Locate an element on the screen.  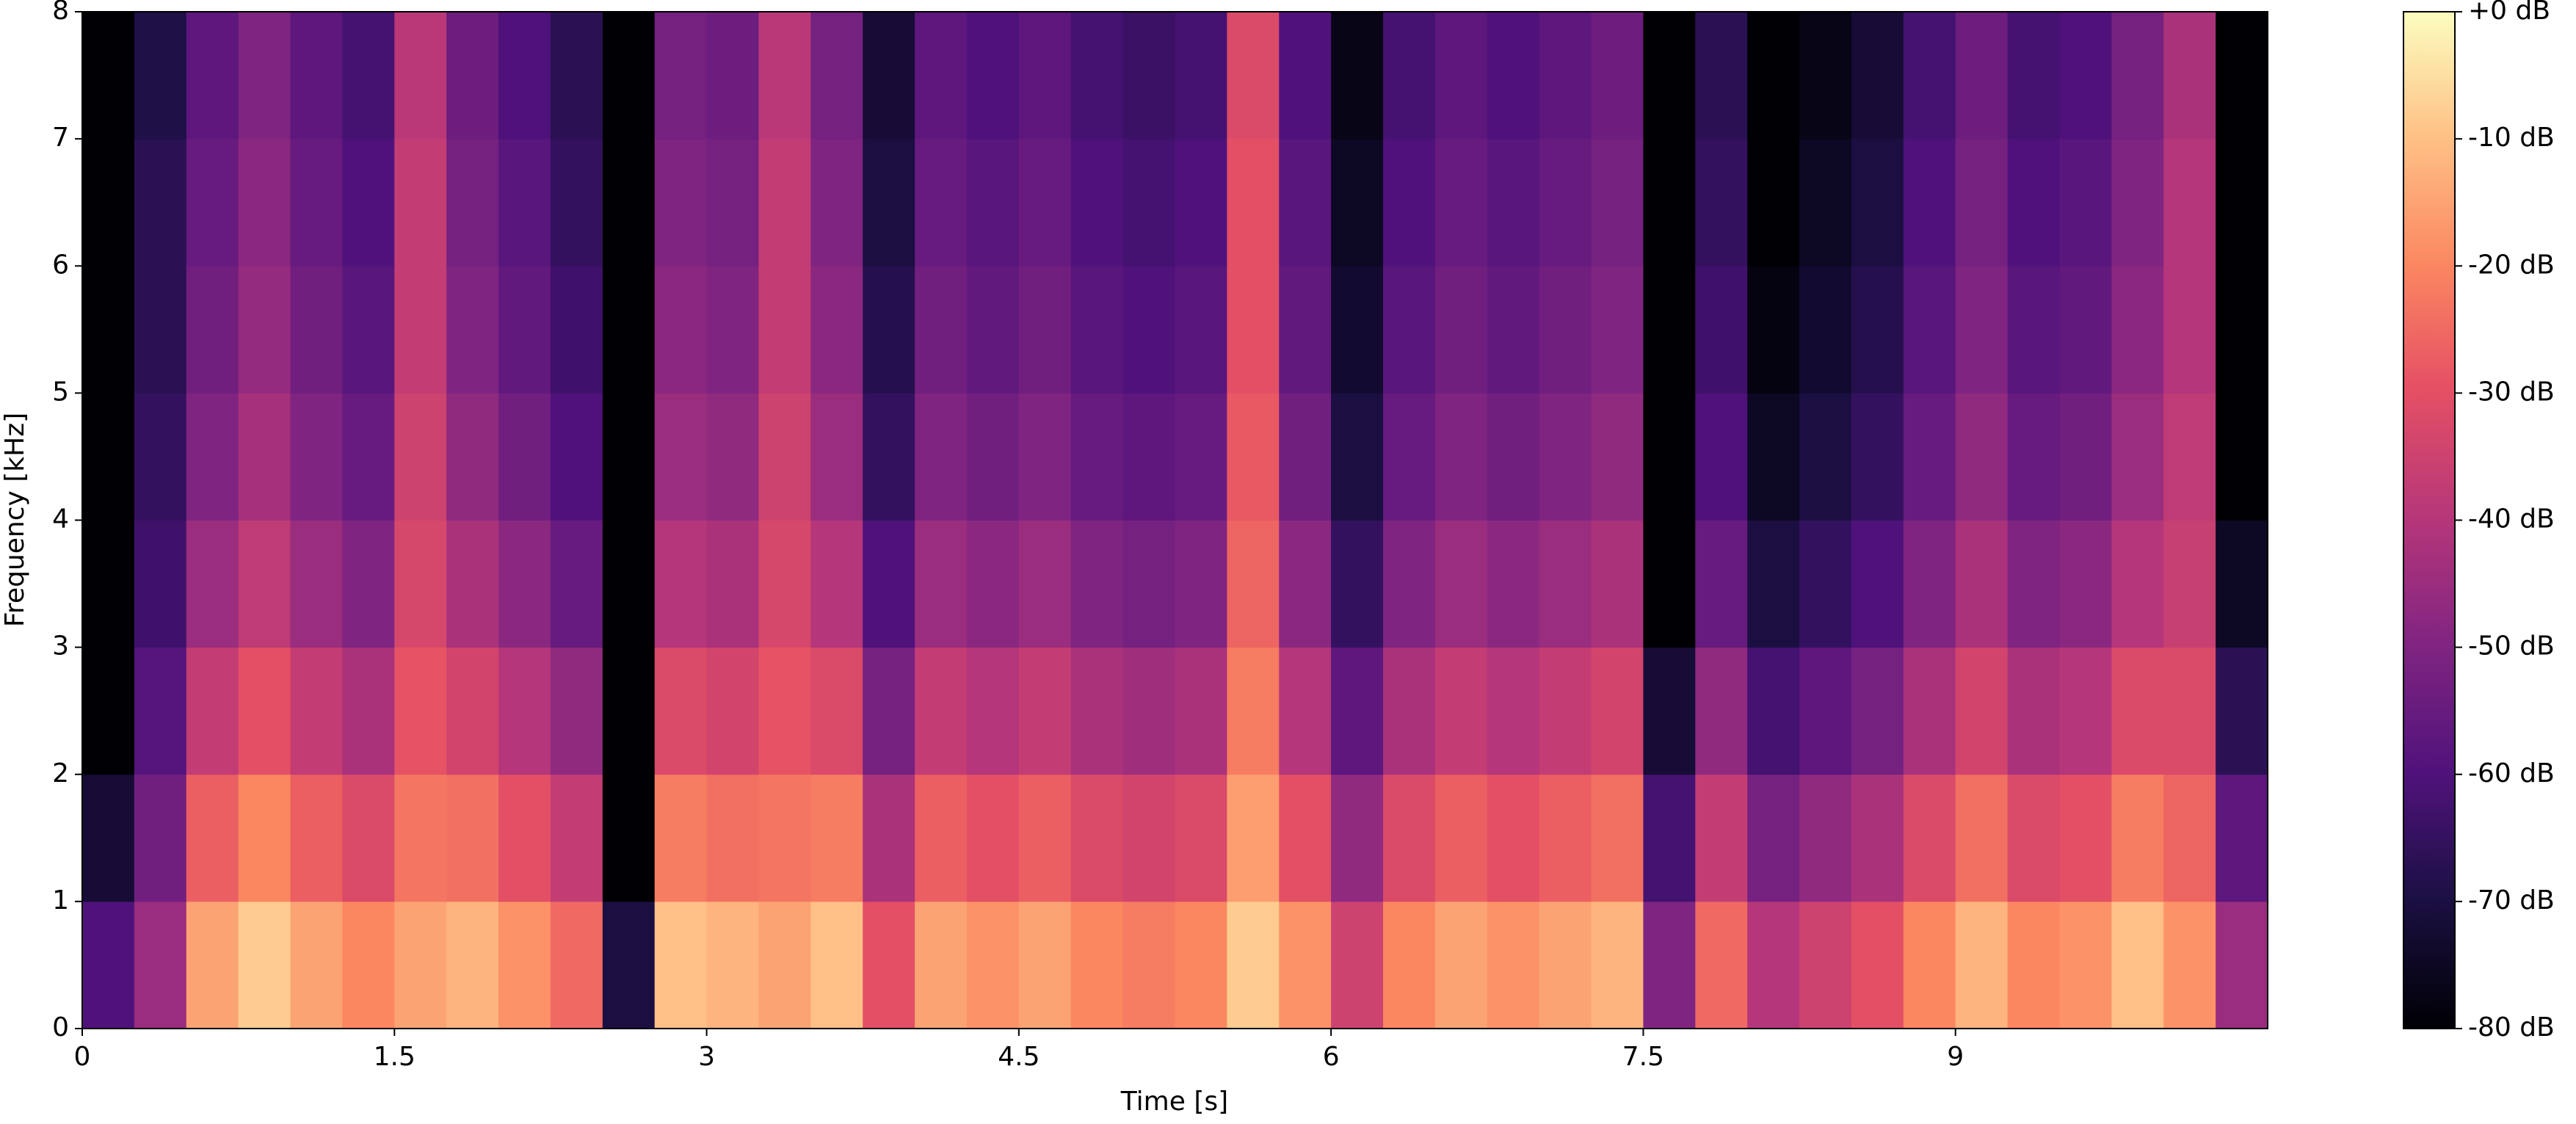
colorbar-tick-label: -20 dB is located at coordinates (2512, 265).